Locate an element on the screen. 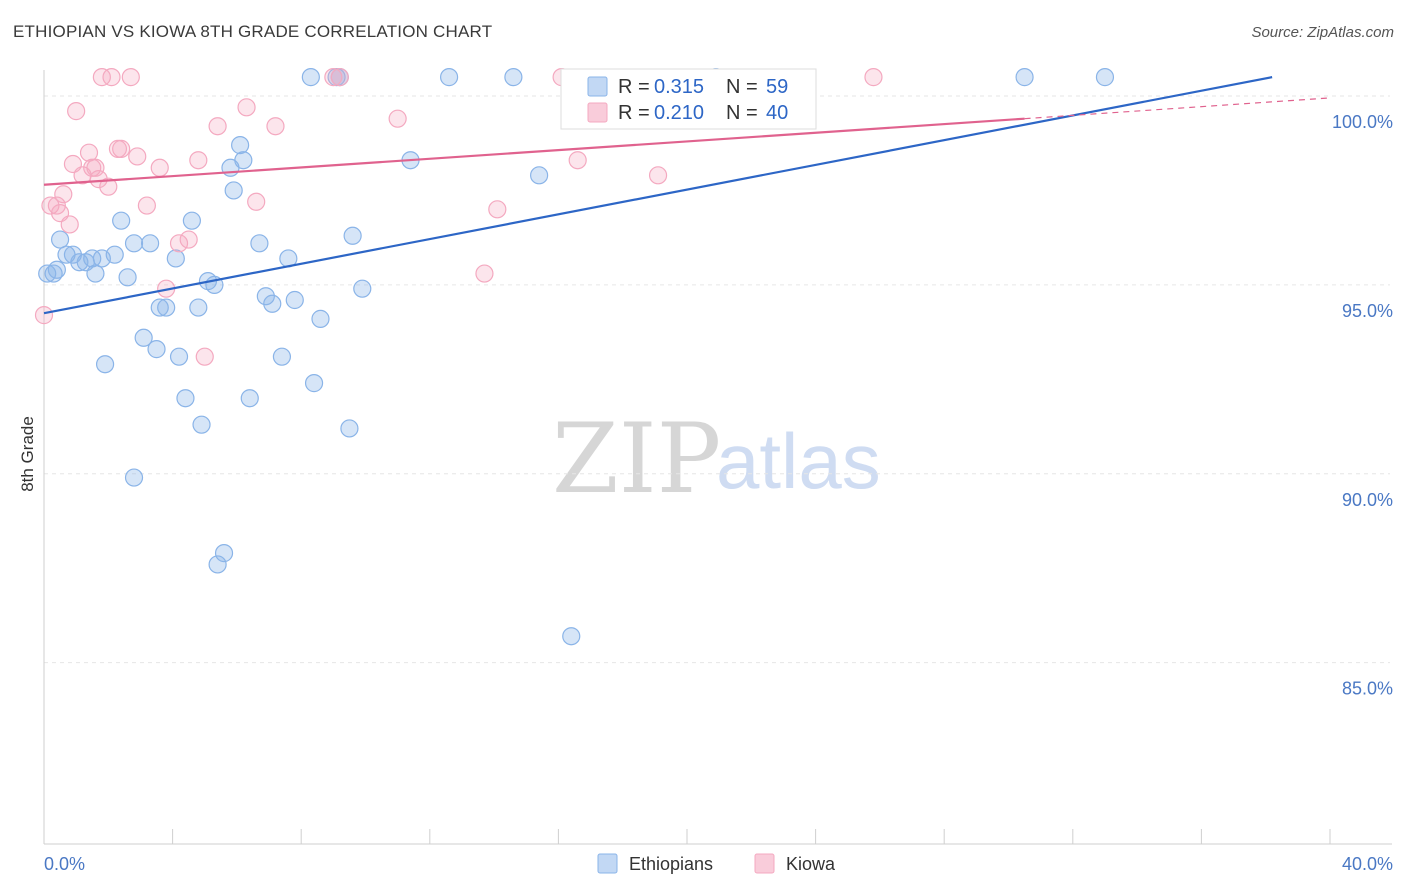  trendline-kiowa-extension is located at coordinates (1177, 108).